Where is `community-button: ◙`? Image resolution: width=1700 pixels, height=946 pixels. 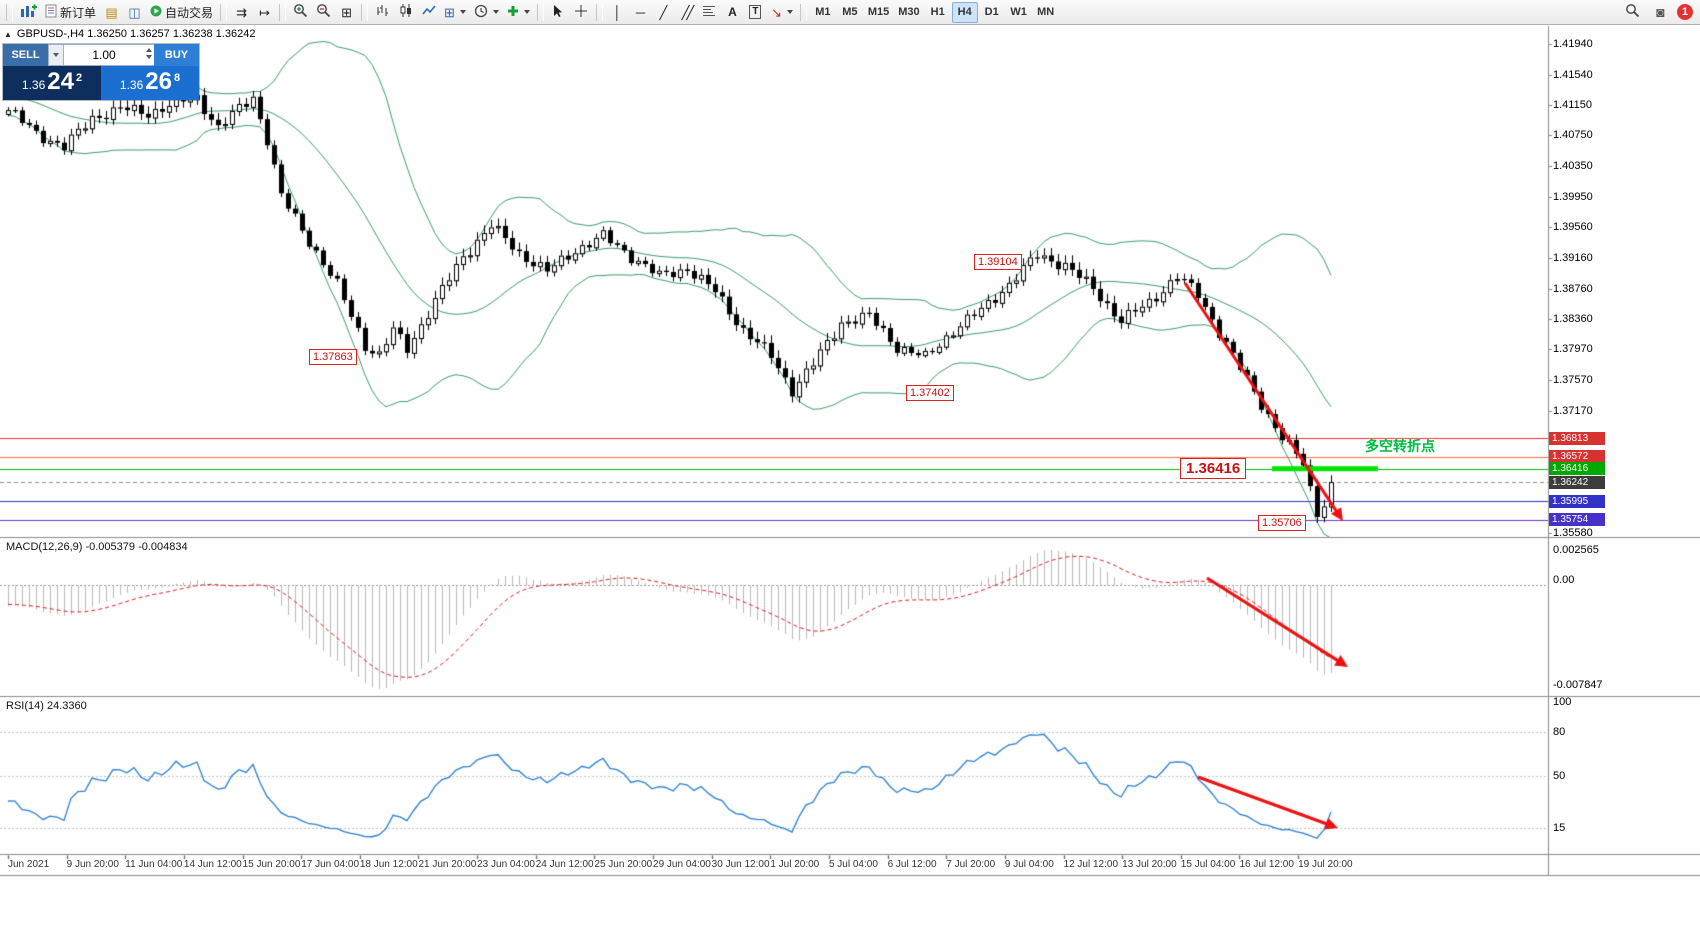 community-button: ◙ is located at coordinates (1660, 12).